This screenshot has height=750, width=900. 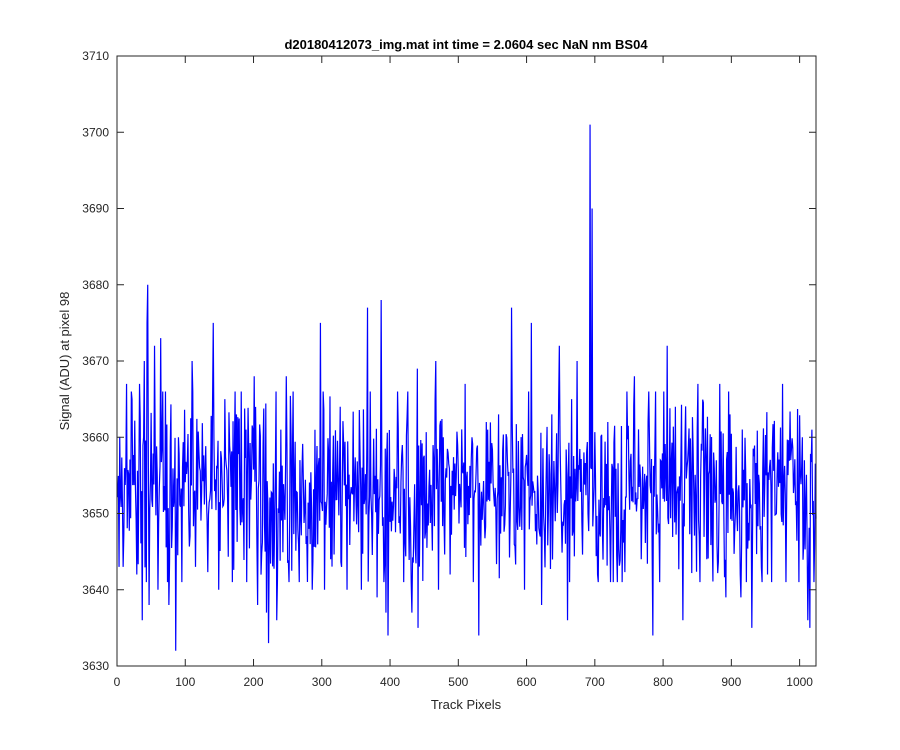 I want to click on x-tick-label: 500, so click(x=458, y=682).